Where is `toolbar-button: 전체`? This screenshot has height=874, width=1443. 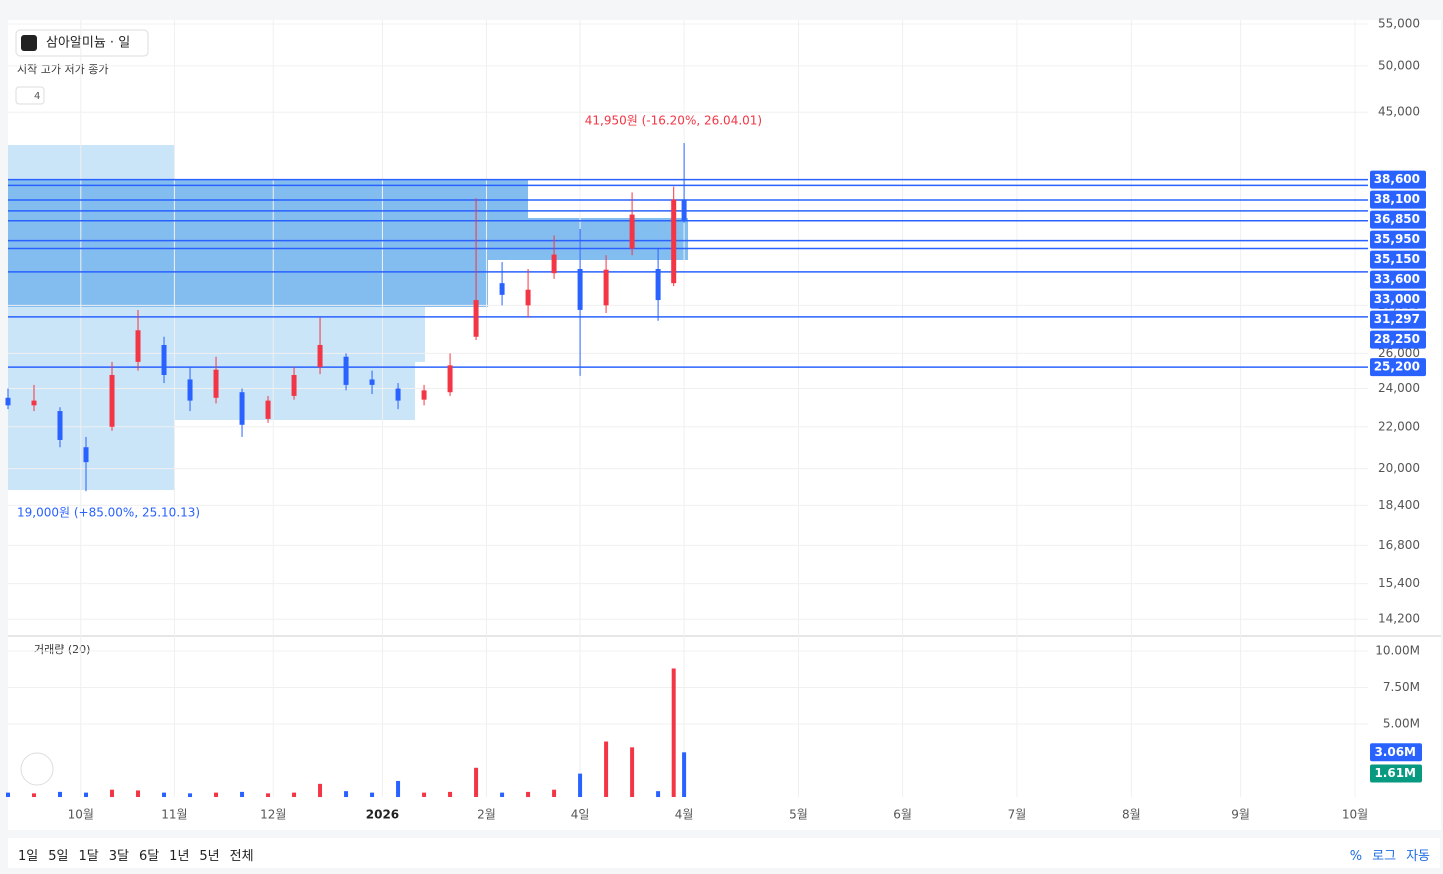
toolbar-button: 전체 is located at coordinates (241, 856).